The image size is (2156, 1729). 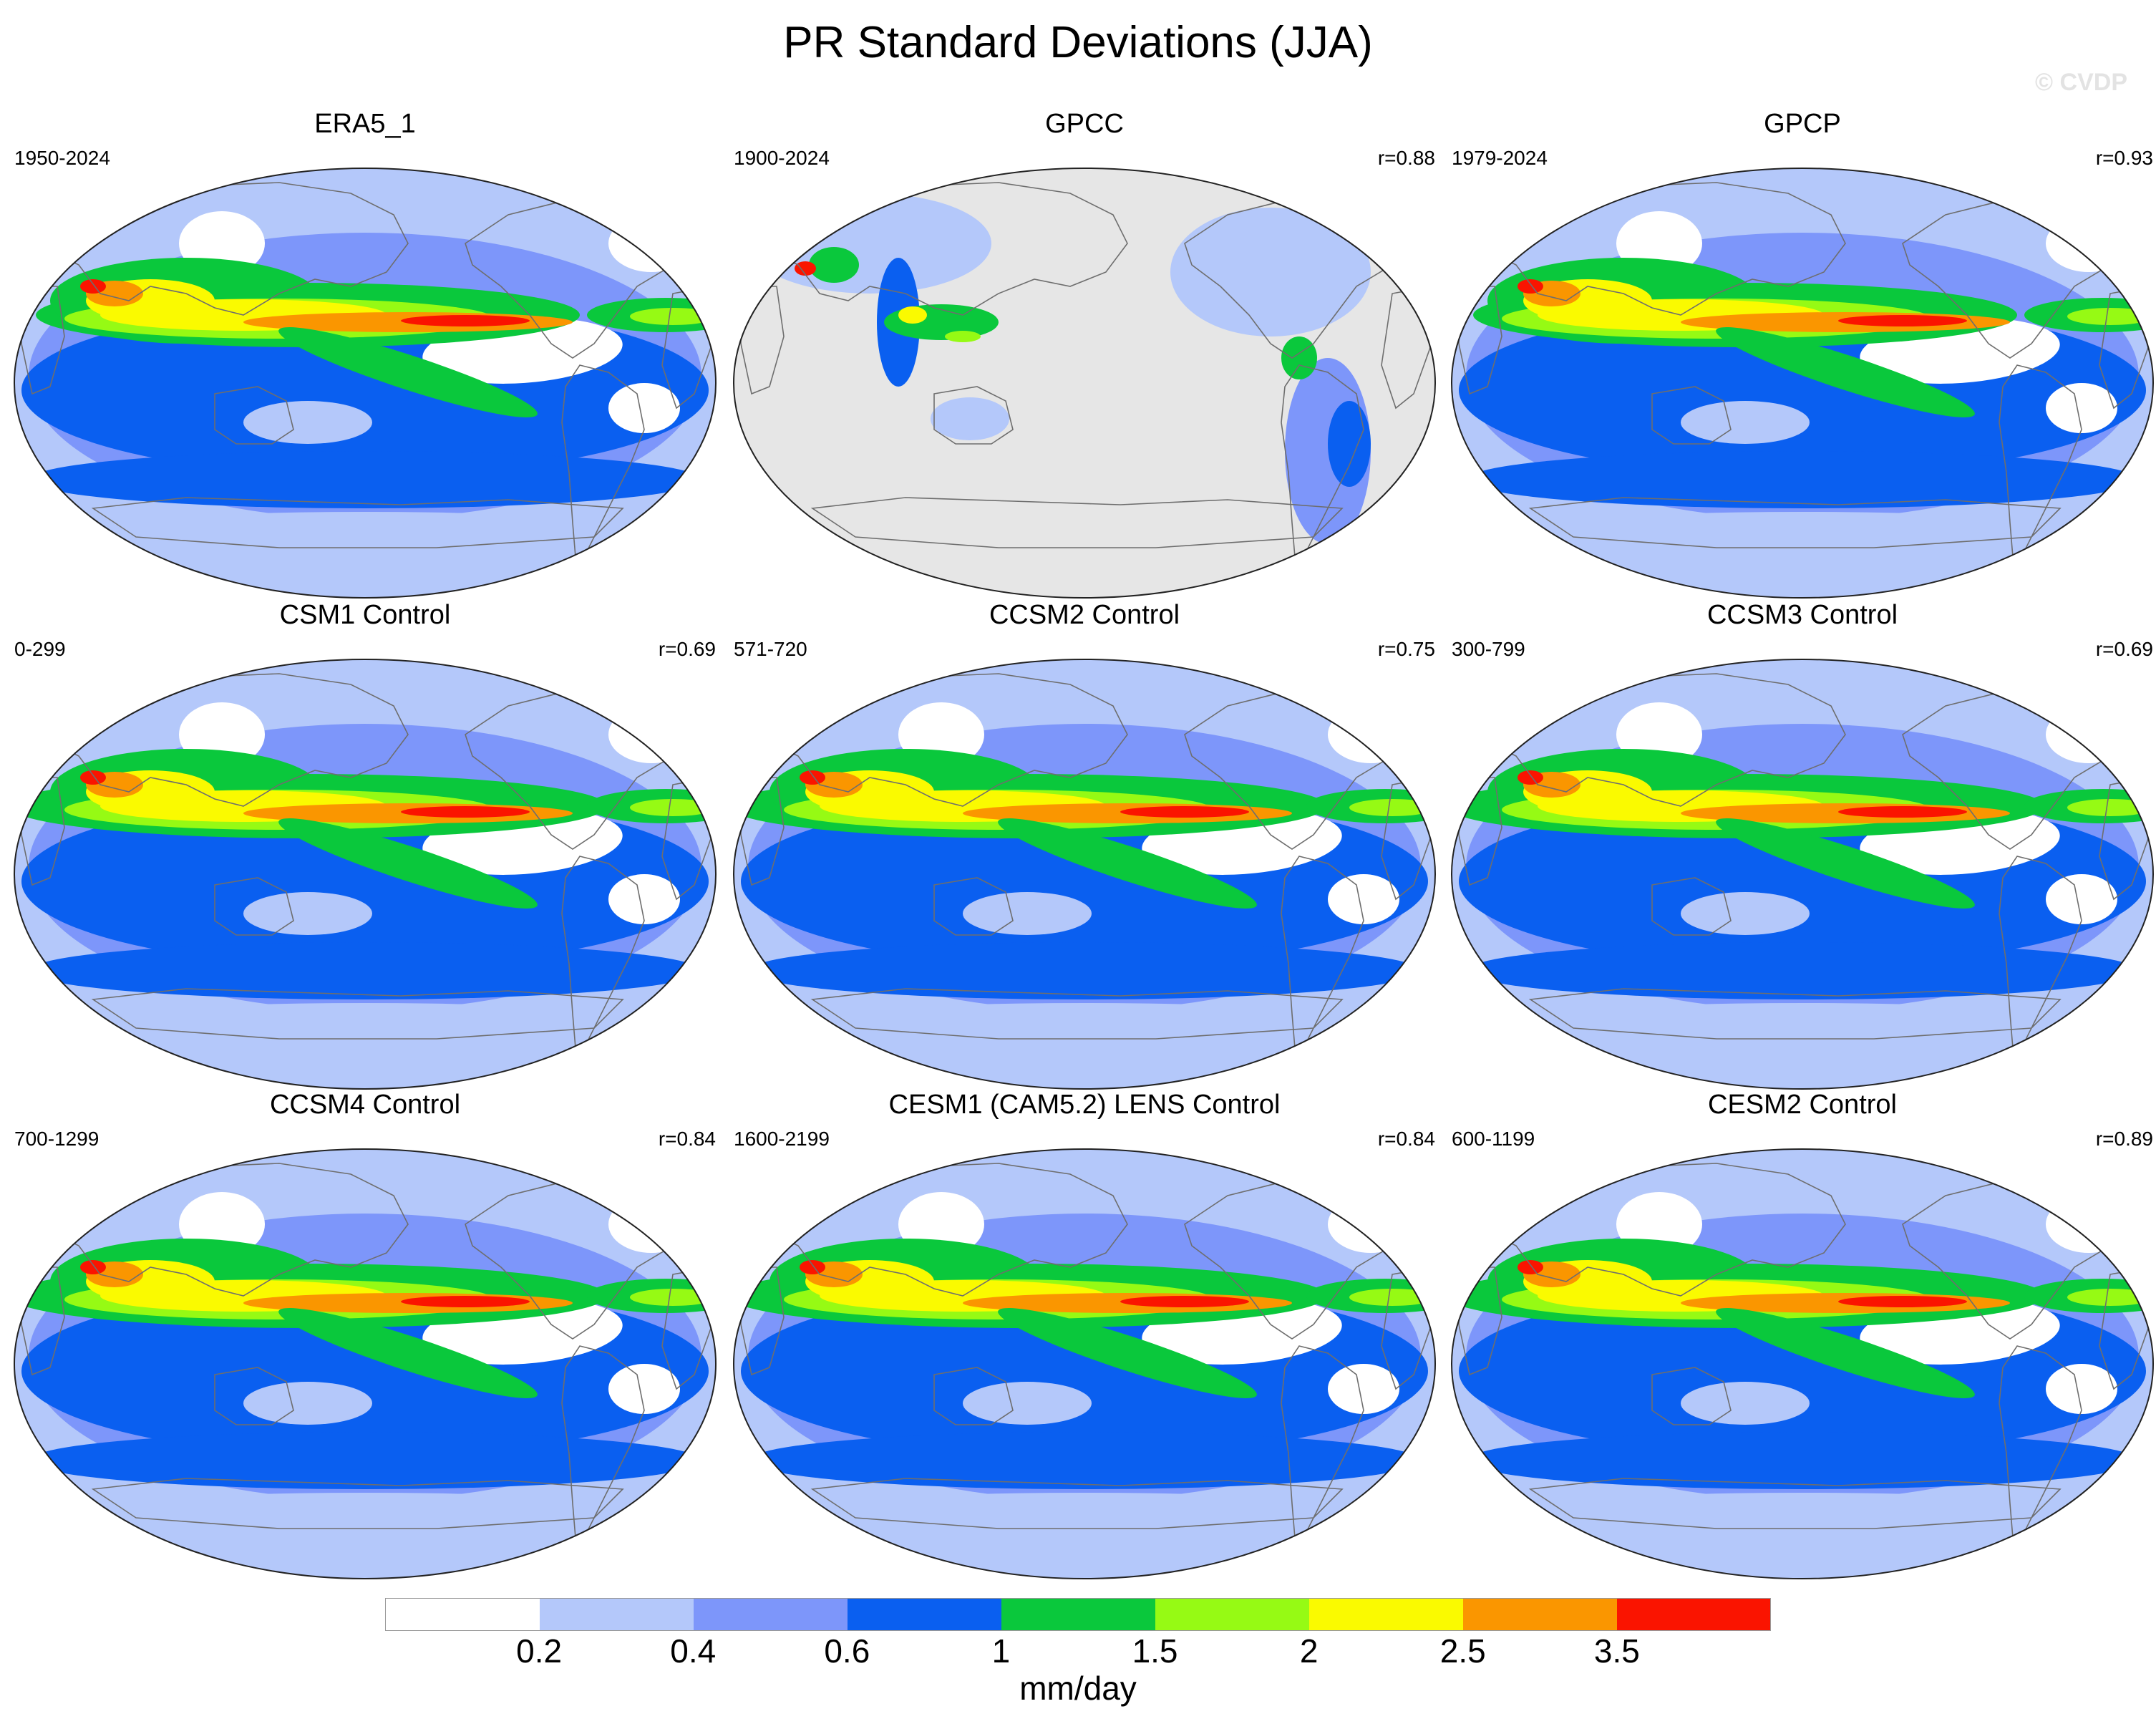 What do you see at coordinates (1462, 1651) in the screenshot?
I see `colorbar-tick-label: 2.5` at bounding box center [1462, 1651].